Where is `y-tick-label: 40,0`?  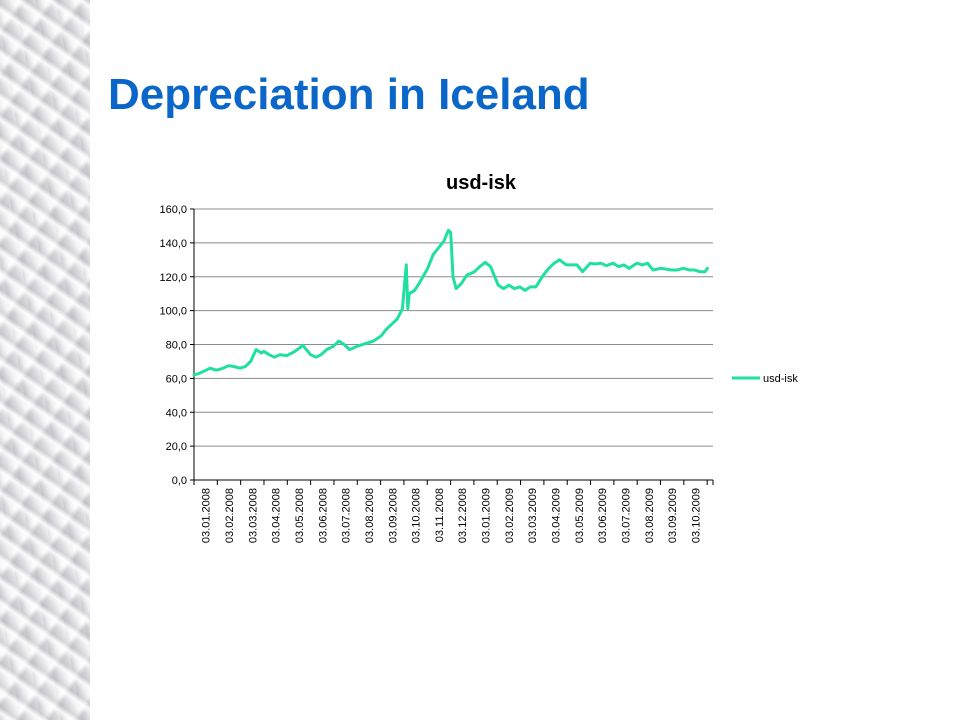
y-tick-label: 40,0 is located at coordinates (176, 413).